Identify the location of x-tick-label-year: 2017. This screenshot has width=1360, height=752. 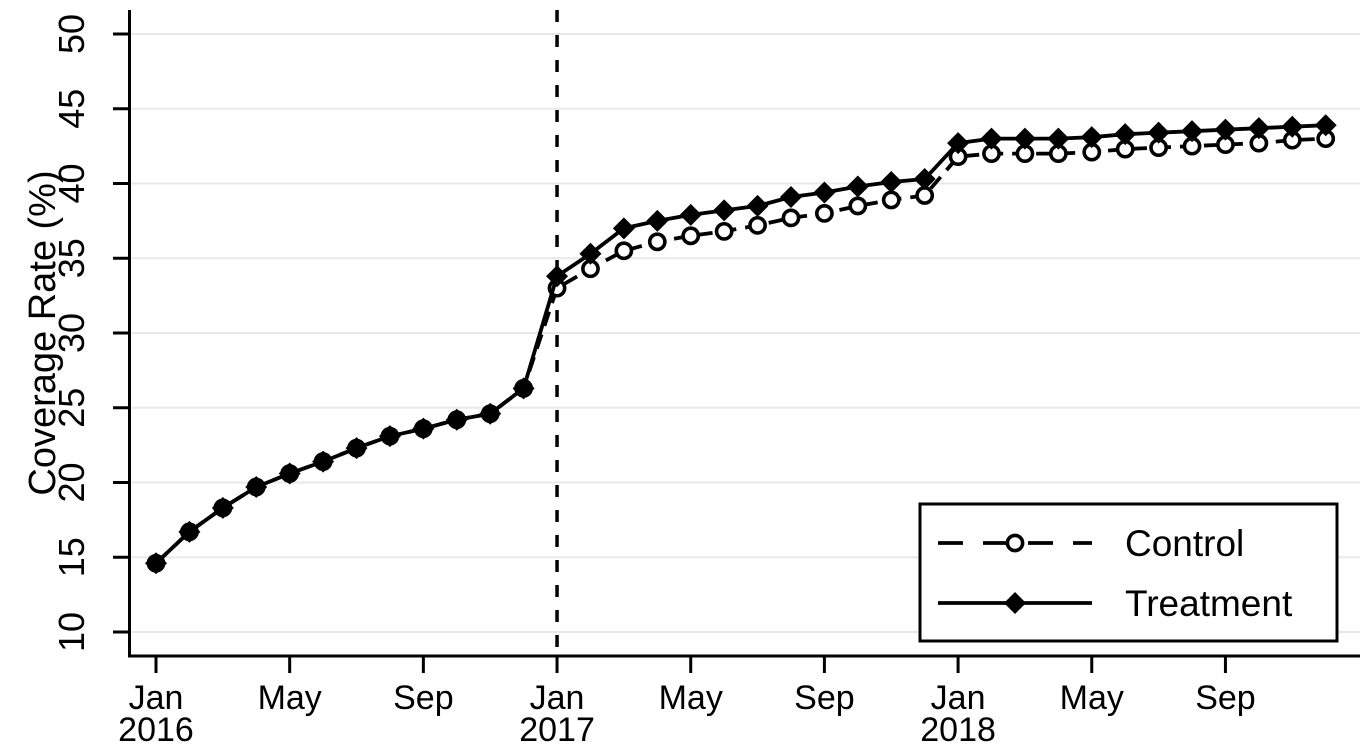
(557, 730).